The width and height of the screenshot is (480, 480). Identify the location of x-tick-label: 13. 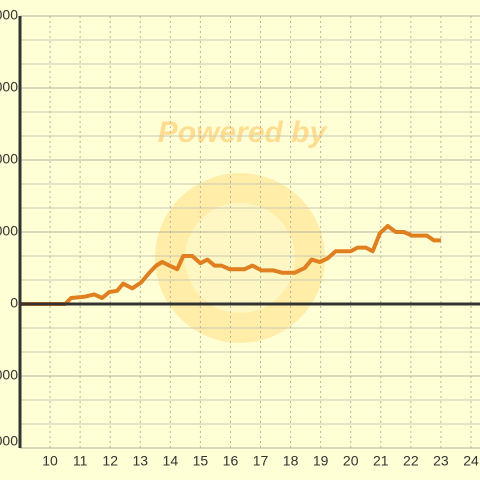
(140, 461).